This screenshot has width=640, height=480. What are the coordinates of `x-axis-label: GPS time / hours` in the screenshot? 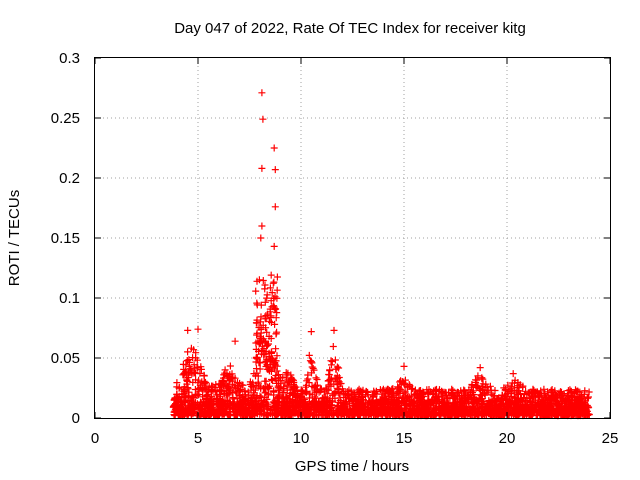 It's located at (352, 466).